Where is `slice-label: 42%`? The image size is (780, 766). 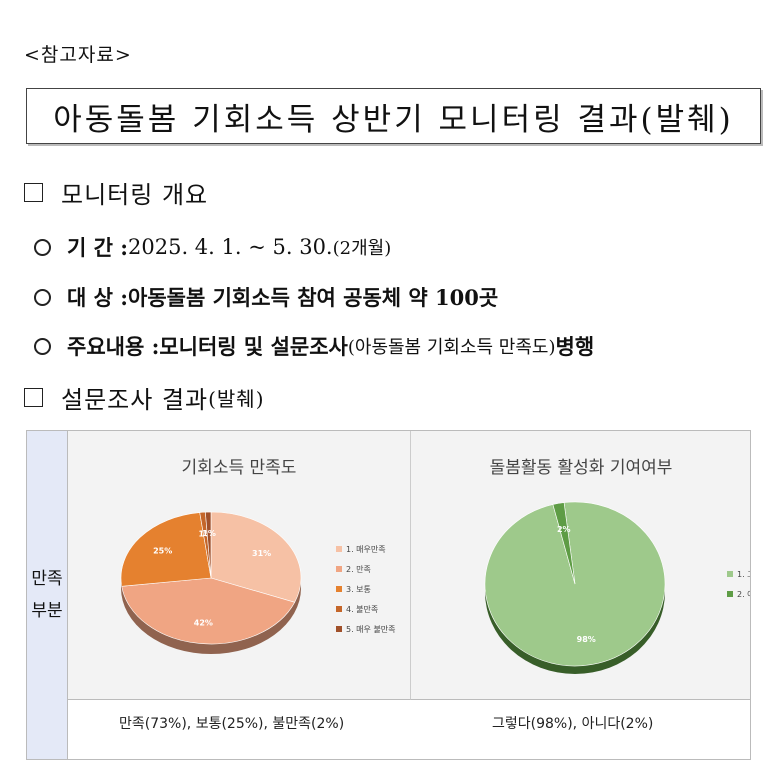 slice-label: 42% is located at coordinates (203, 623).